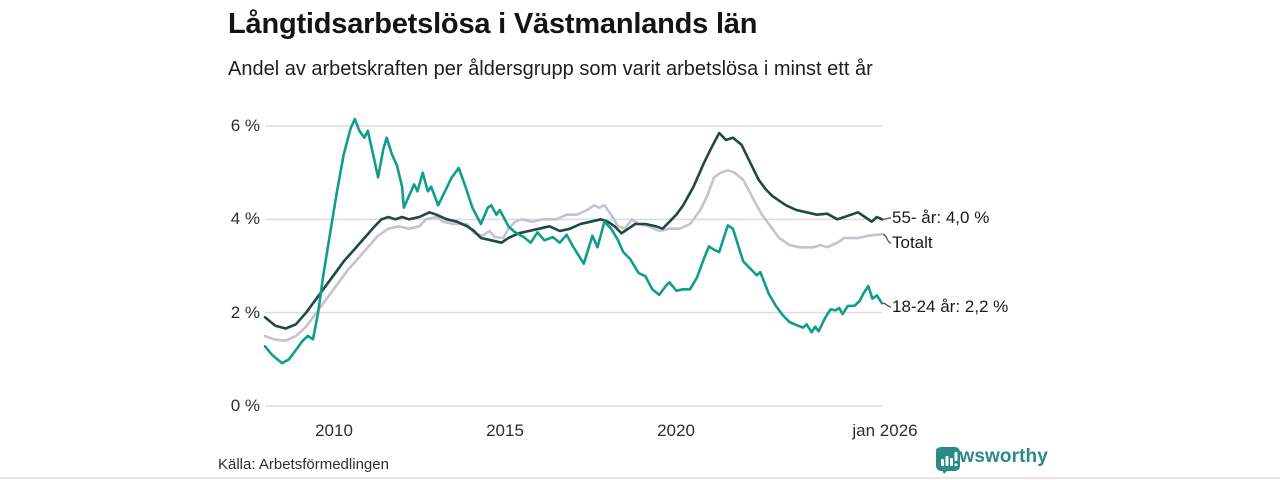  Describe the element at coordinates (941, 217) in the screenshot. I see `series-end-label-55: 55- år: 4,0 %` at that location.